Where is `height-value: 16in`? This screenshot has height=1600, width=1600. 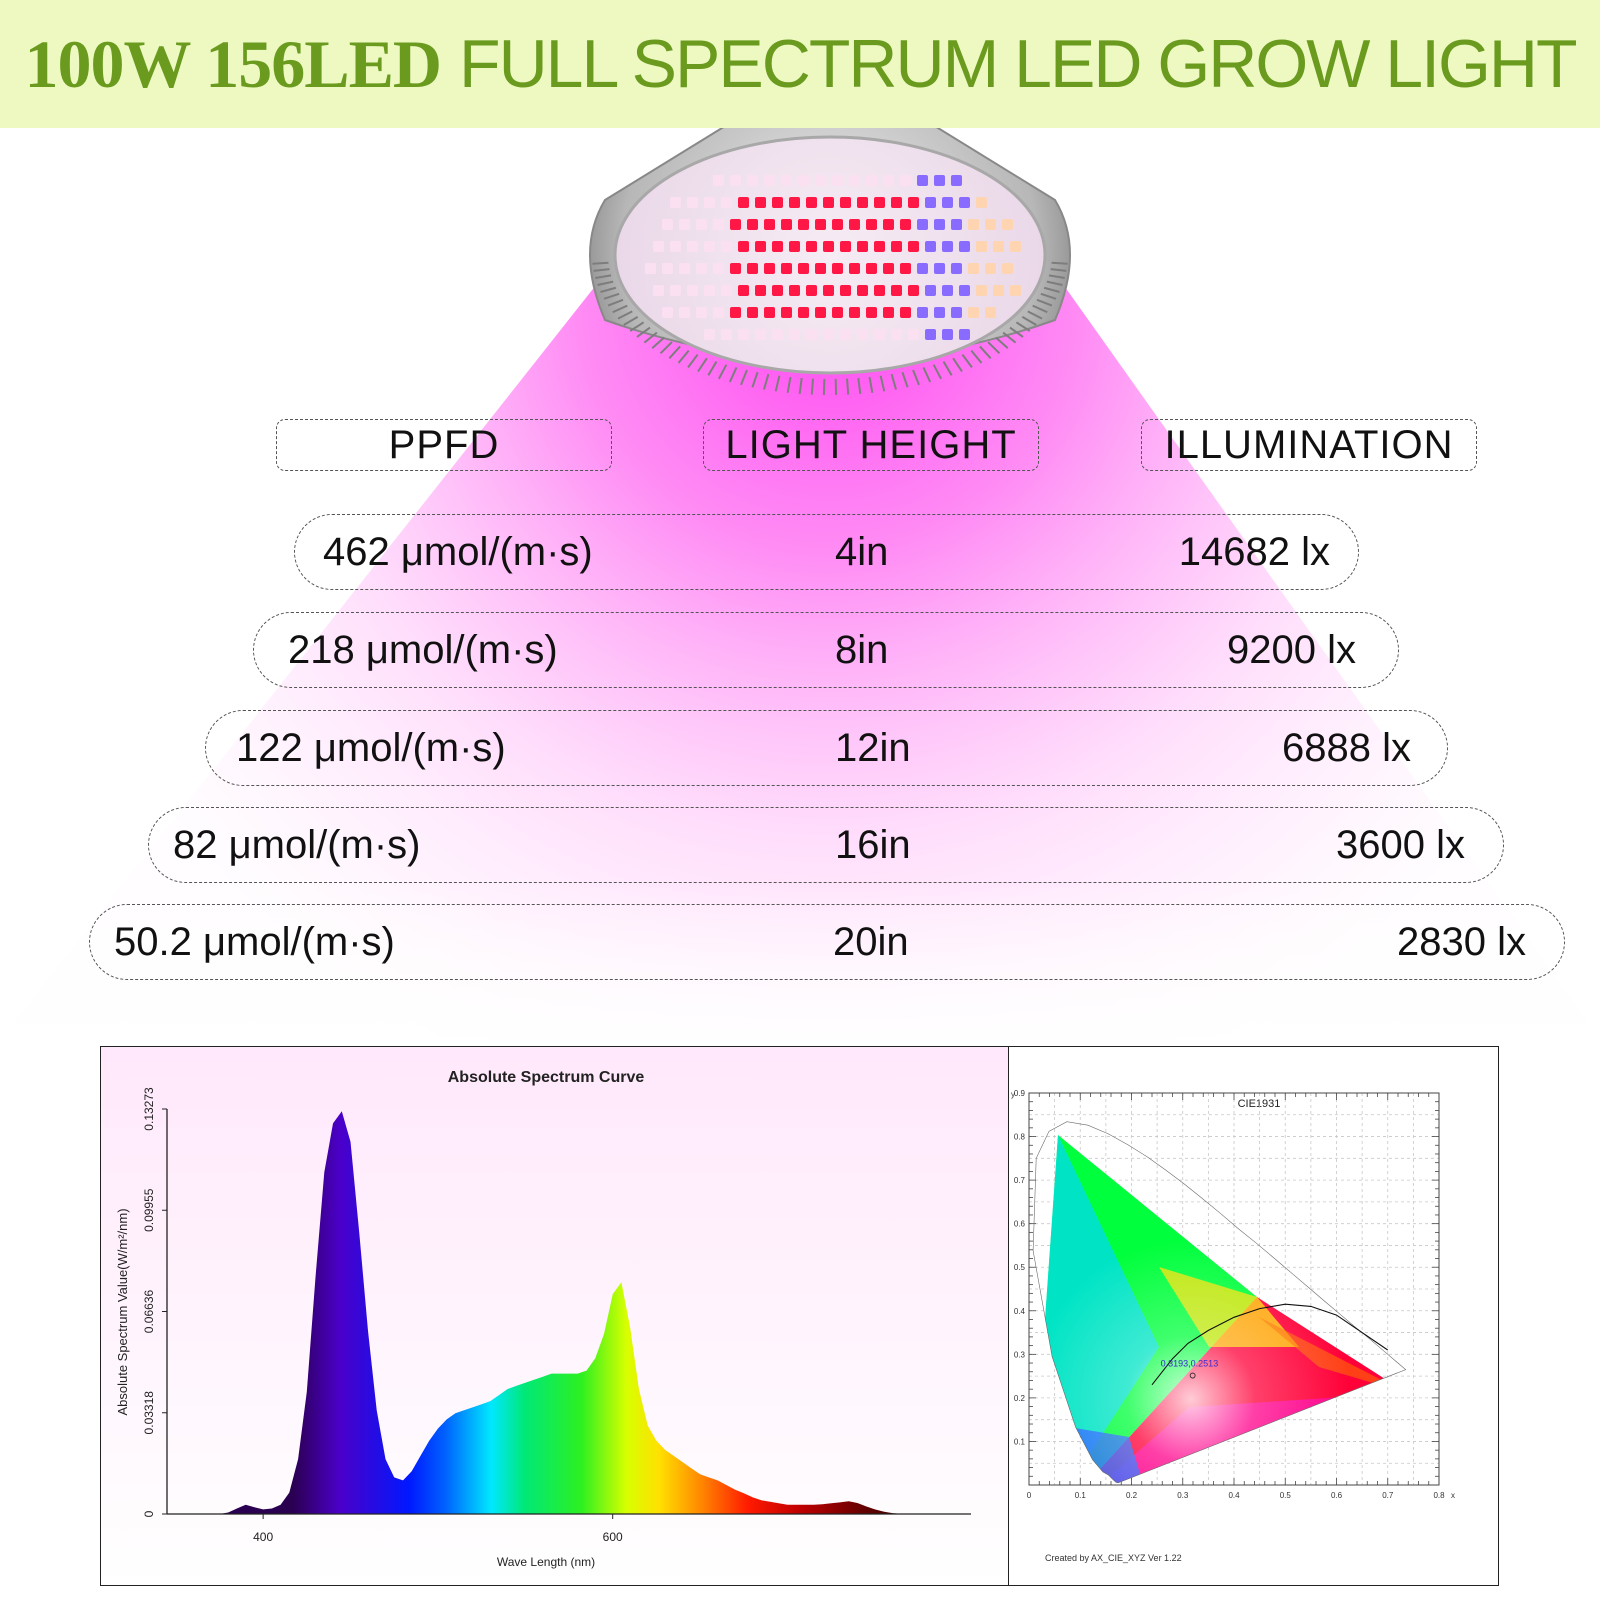 height-value: 16in is located at coordinates (873, 845).